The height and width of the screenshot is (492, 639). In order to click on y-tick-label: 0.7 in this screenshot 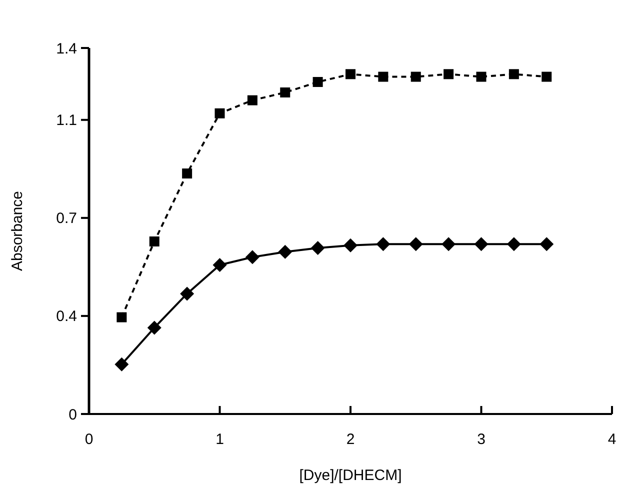, I will do `click(66, 219)`.